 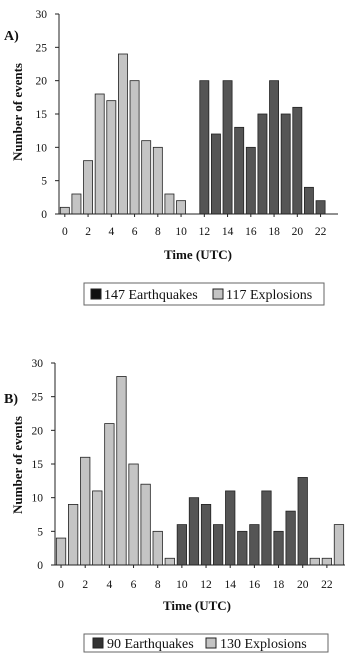 What do you see at coordinates (111, 232) in the screenshot?
I see `x-tick-label-a: 4` at bounding box center [111, 232].